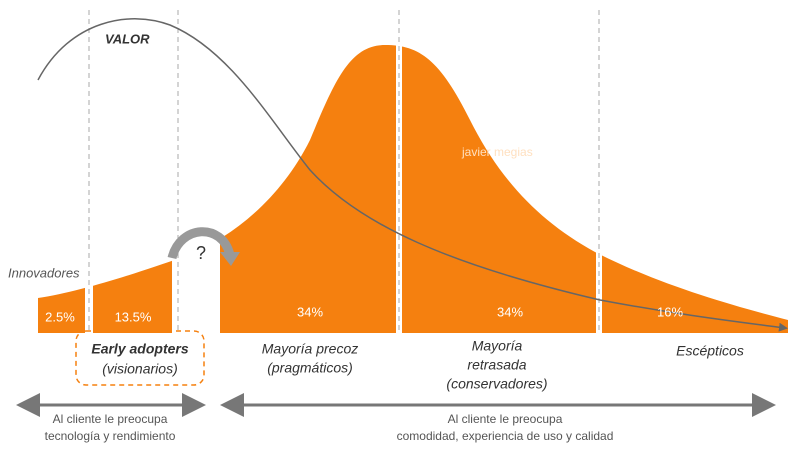 This screenshot has height=450, width=788. I want to click on early-adopters-box, so click(140, 358).